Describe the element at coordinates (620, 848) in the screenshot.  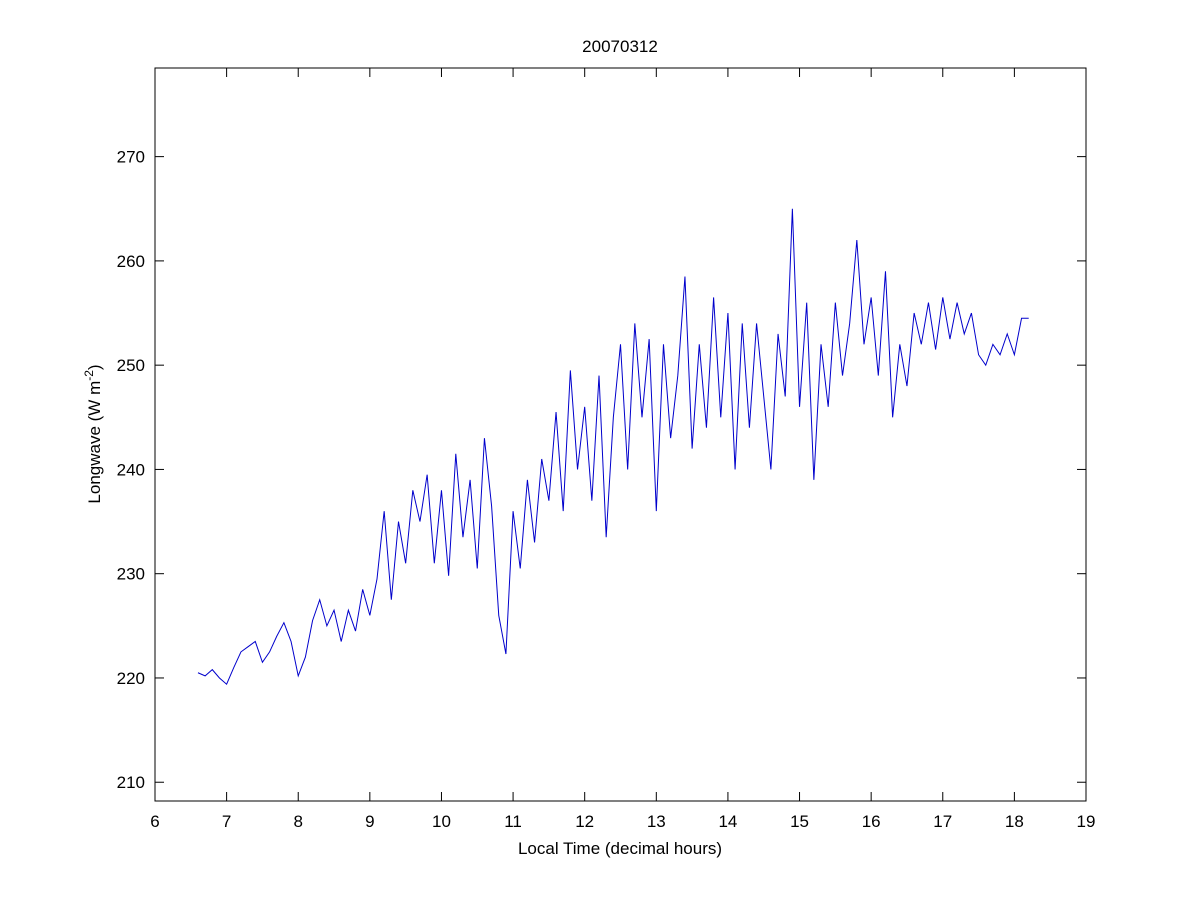
I see `x-axis-label: Local Time (decimal hours)` at that location.